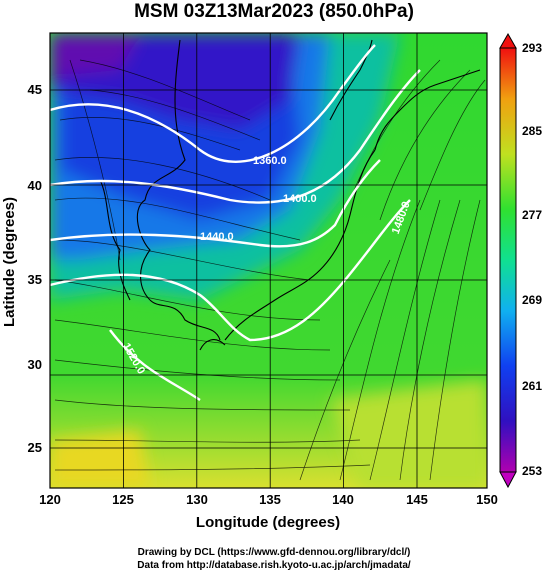 The height and width of the screenshot is (573, 548). I want to click on y-tick-40: 40, so click(35, 185).